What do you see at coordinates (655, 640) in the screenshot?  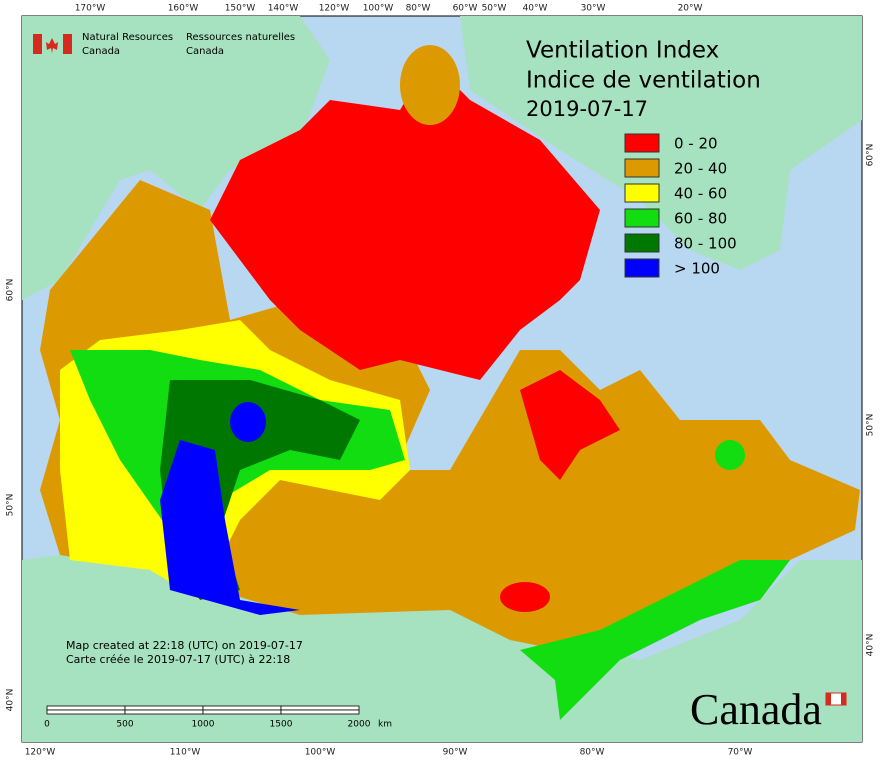 I see `east-good` at bounding box center [655, 640].